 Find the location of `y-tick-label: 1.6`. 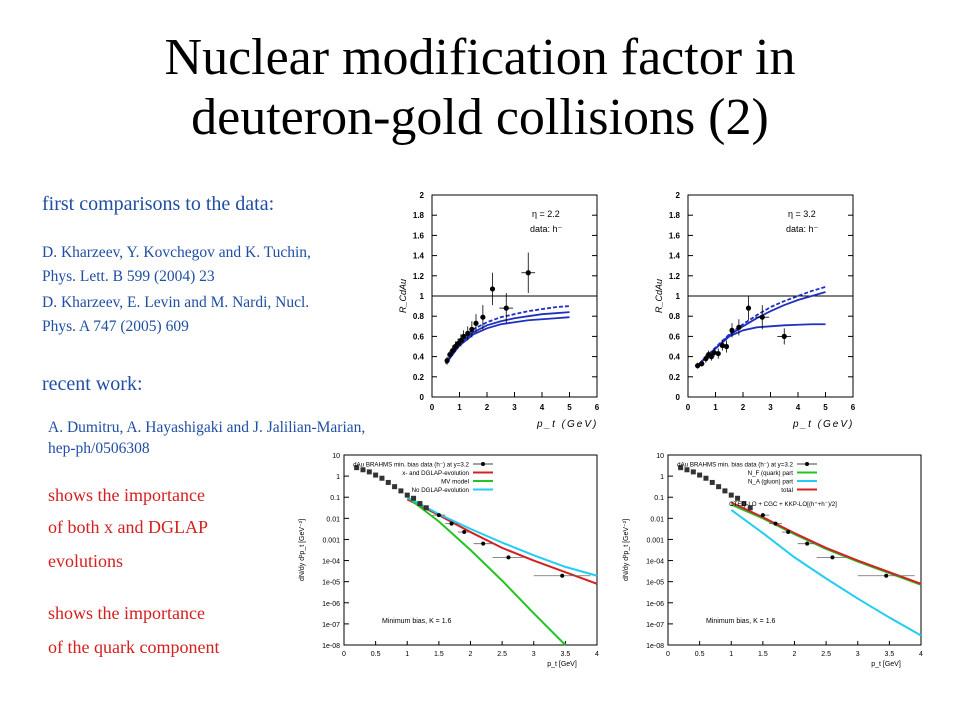

y-tick-label: 1.6 is located at coordinates (419, 235).